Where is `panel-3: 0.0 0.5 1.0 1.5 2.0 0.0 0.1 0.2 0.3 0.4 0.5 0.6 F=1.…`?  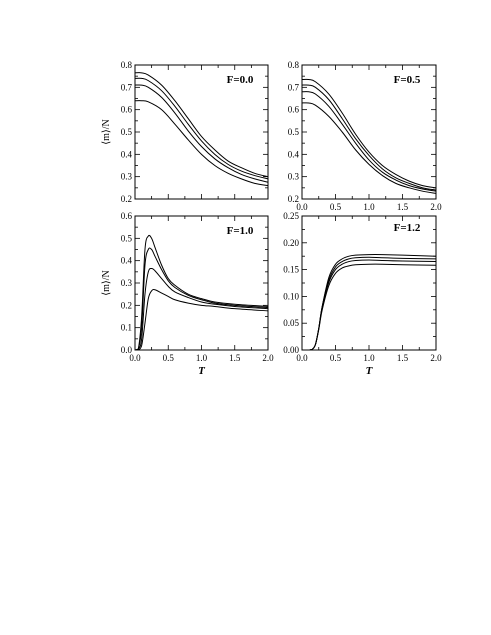
panel-3: 0.0 0.5 1.0 1.5 2.0 0.0 0.1 0.2 0.3 0.4 0.5 0.6 F=1.… is located at coordinates (187, 294).